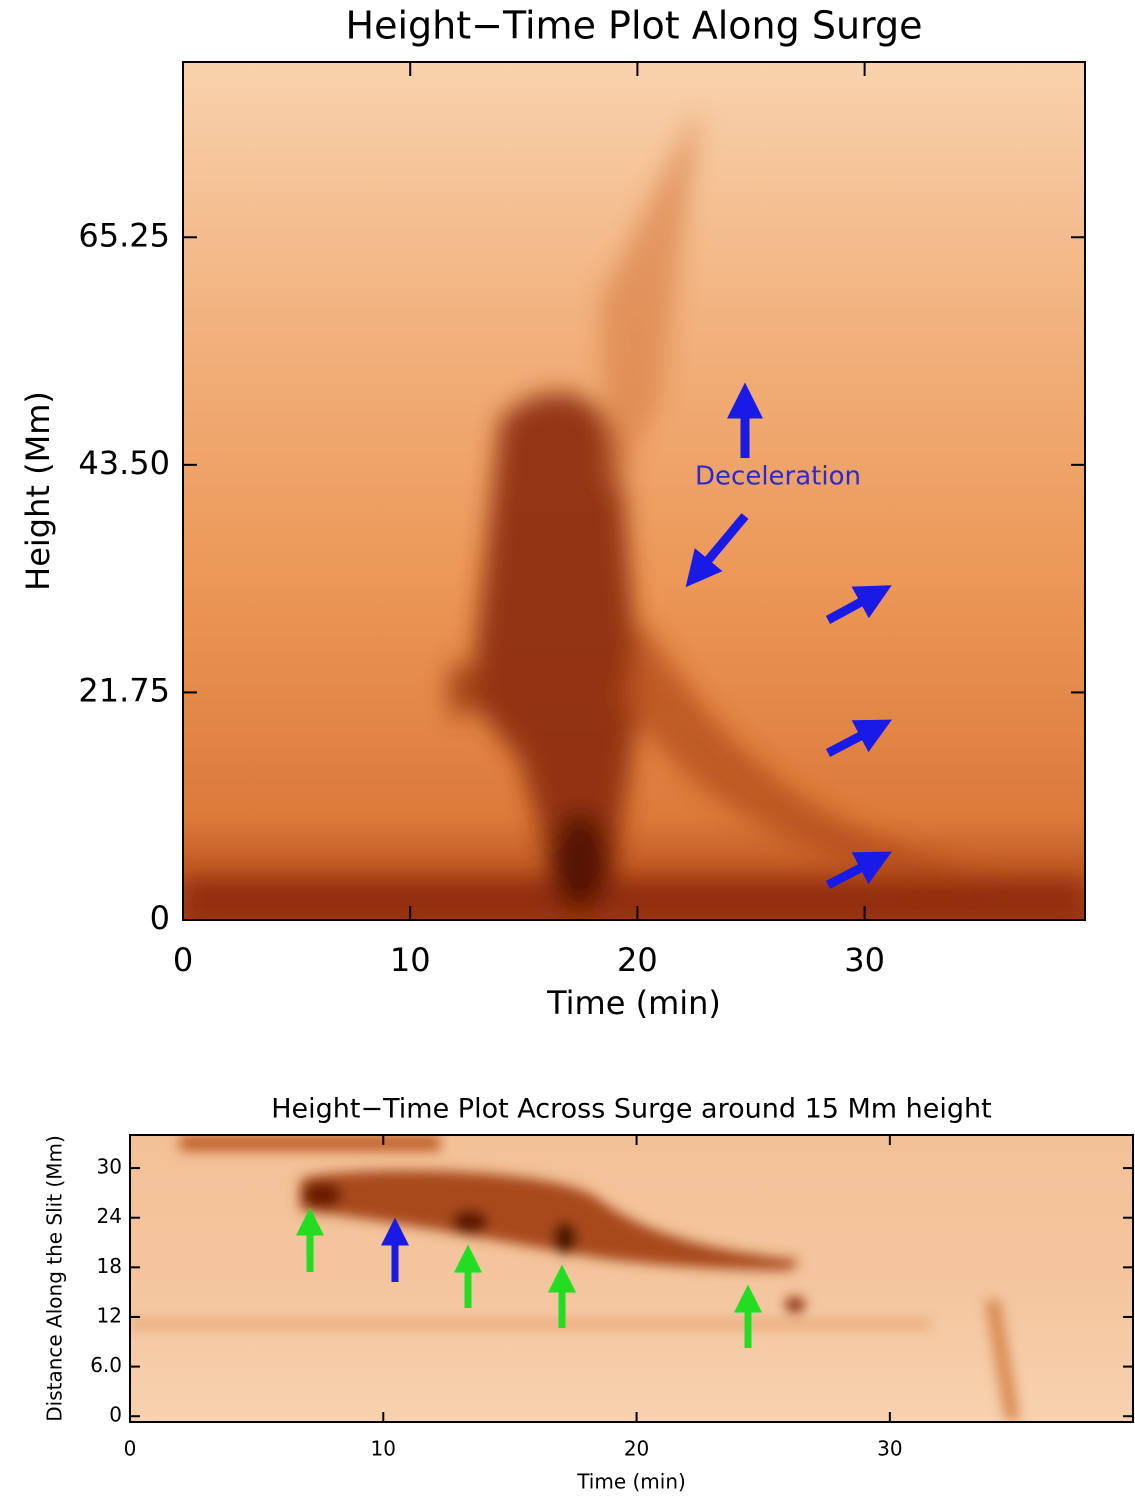  Describe the element at coordinates (109, 1216) in the screenshot. I see `y-tick-label: 24` at that location.